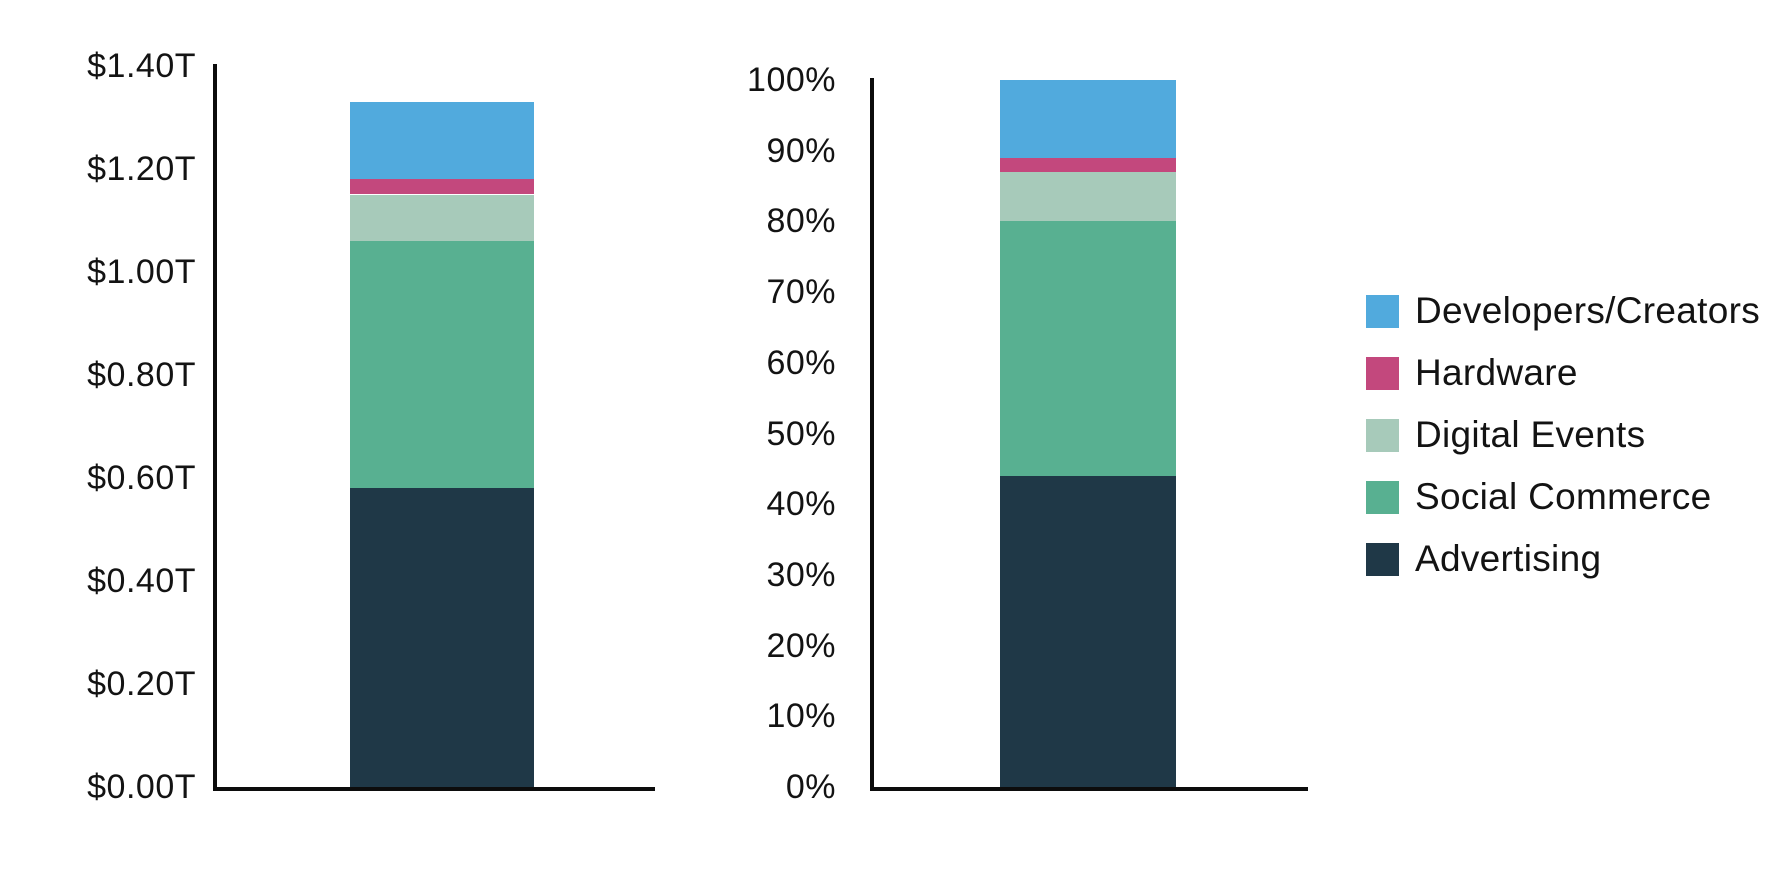 This screenshot has width=1790, height=874. What do you see at coordinates (1530, 434) in the screenshot?
I see `legend-label: Digital Events` at bounding box center [1530, 434].